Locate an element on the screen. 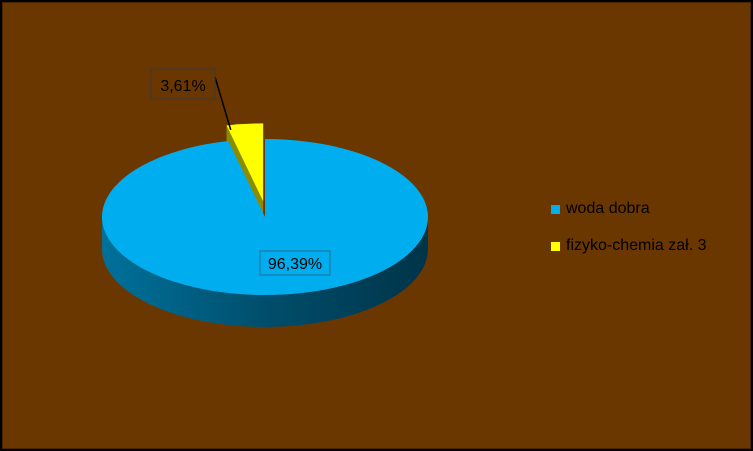 Image resolution: width=753 pixels, height=451 pixels. legend-swatch-woda-dobra is located at coordinates (555, 209).